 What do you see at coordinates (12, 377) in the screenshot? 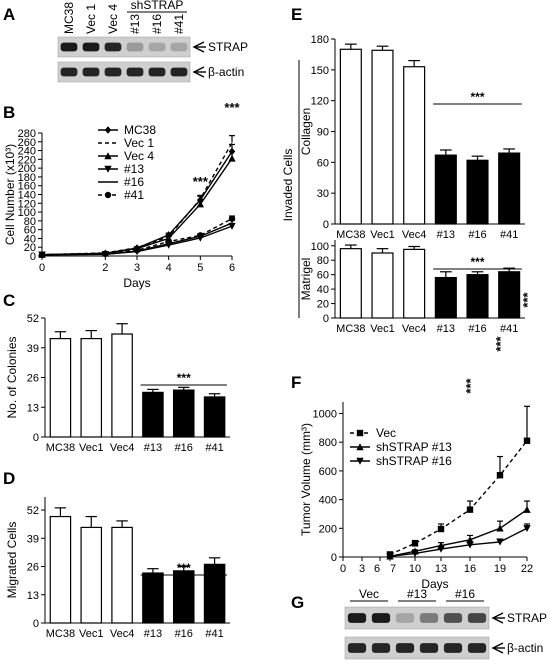
I see `y-axis-label: No. of Colonies` at bounding box center [12, 377].